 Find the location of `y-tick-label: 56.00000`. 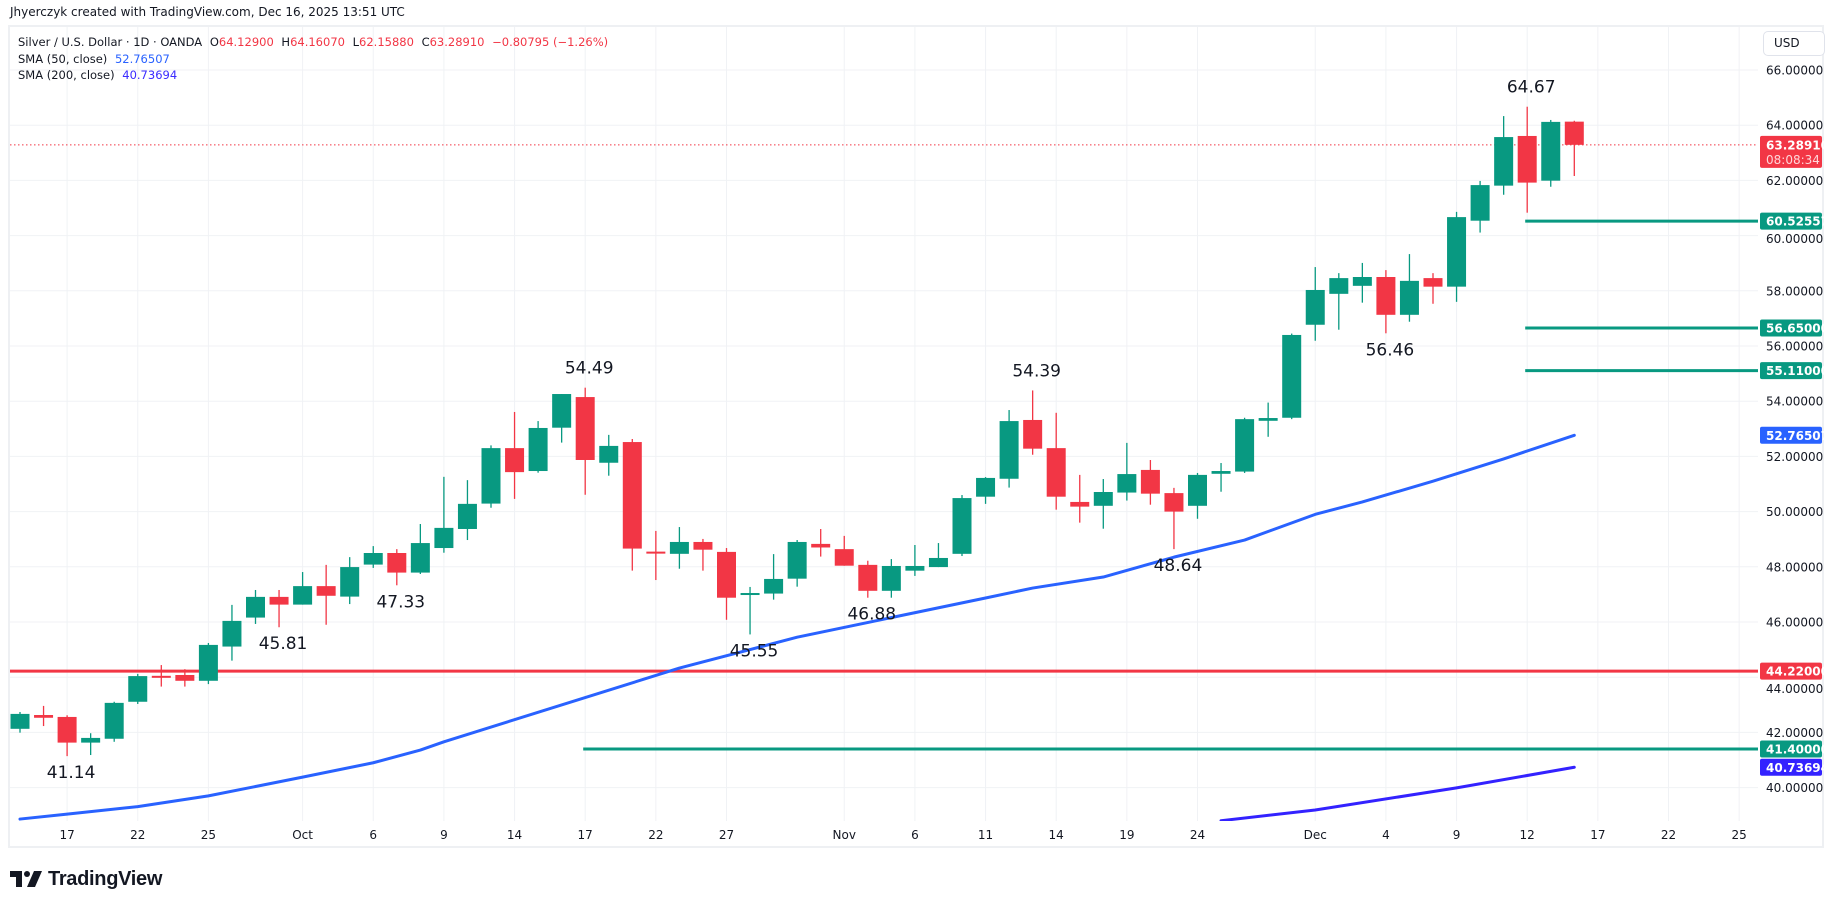

y-tick-label: 56.00000 is located at coordinates (1794, 347).